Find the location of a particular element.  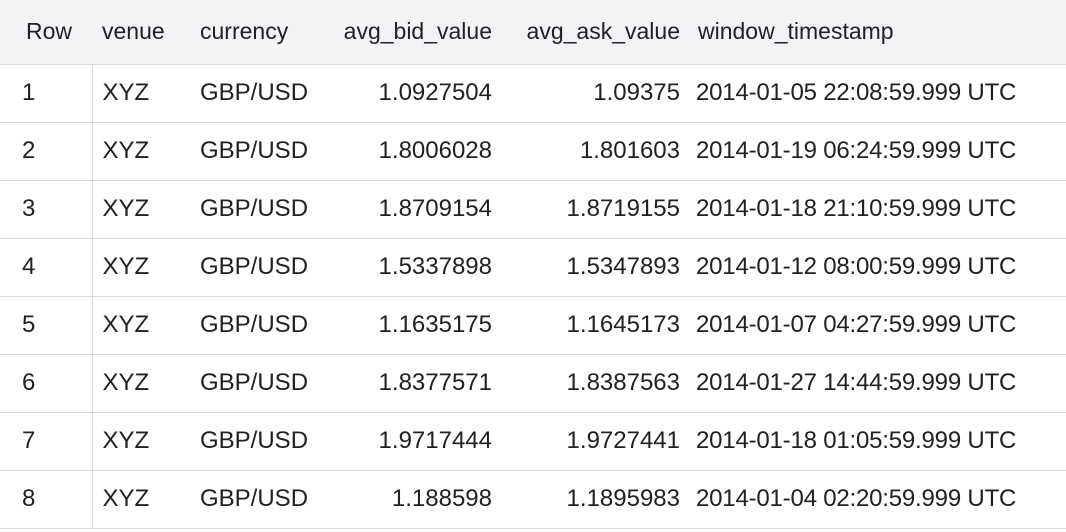

window-timestamp-cell: 2014-01-18 01:05:59.999 UTC is located at coordinates (877, 441).